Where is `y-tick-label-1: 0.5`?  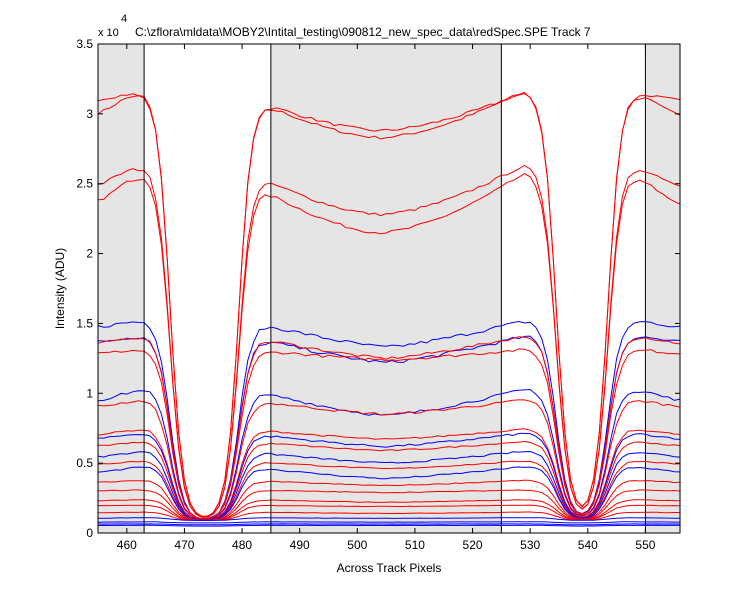 y-tick-label-1: 0.5 is located at coordinates (84, 463).